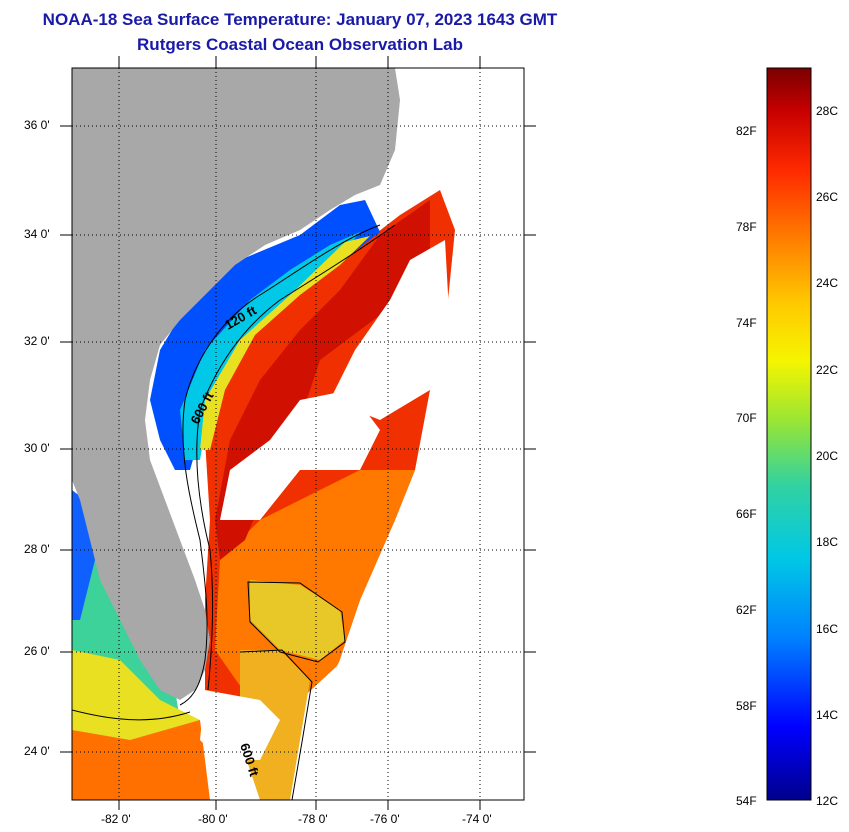 This screenshot has width=849, height=832. Describe the element at coordinates (37, 234) in the screenshot. I see `lat-label: 34 0'` at that location.